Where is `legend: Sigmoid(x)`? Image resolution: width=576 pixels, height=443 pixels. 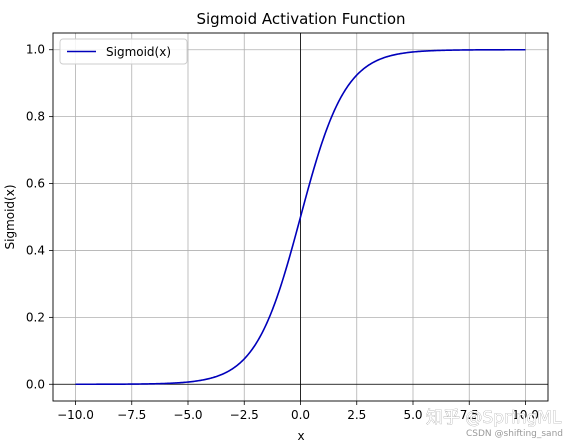 legend: Sigmoid(x) is located at coordinates (123, 51).